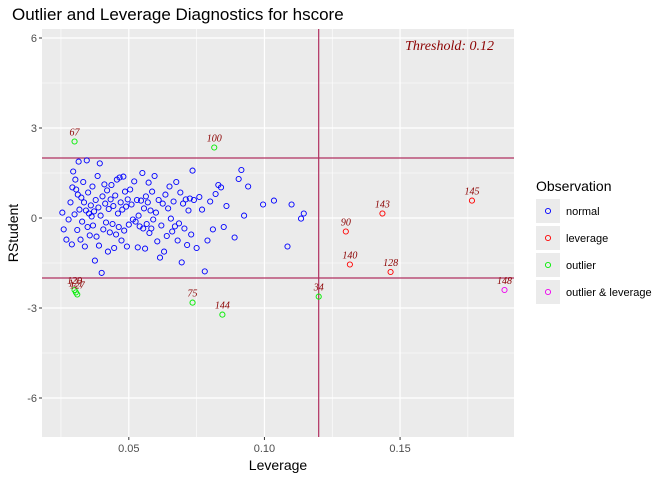 This screenshot has width=672, height=480. Describe the element at coordinates (222, 306) in the screenshot. I see `point-label: 144` at that location.